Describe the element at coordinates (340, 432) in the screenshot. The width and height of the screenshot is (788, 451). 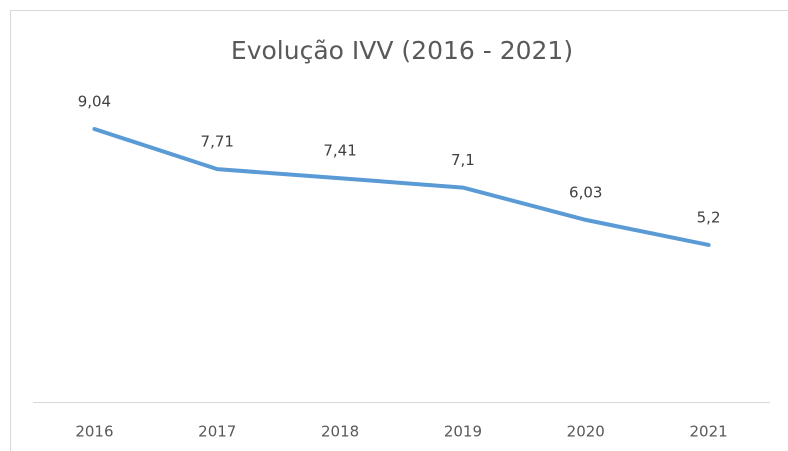
I see `x-tick-label: 2018` at that location.